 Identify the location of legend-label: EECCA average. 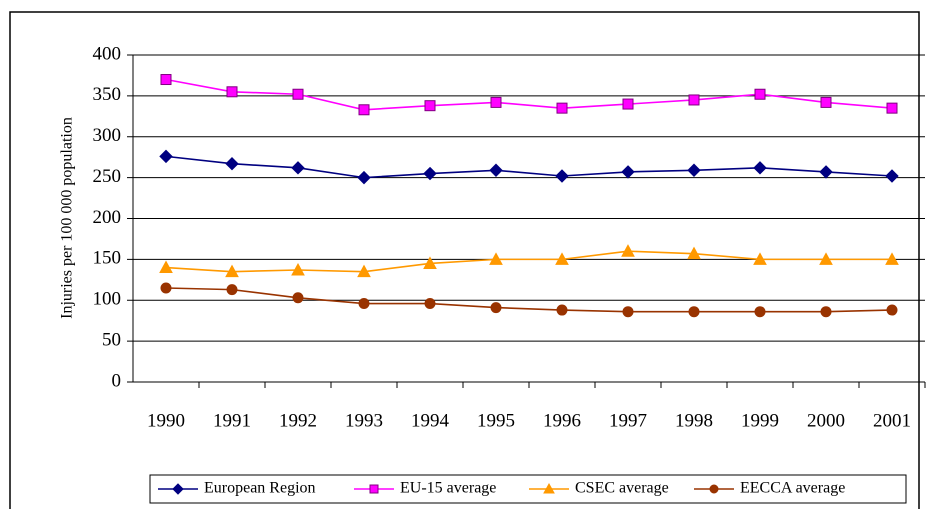
(792, 488).